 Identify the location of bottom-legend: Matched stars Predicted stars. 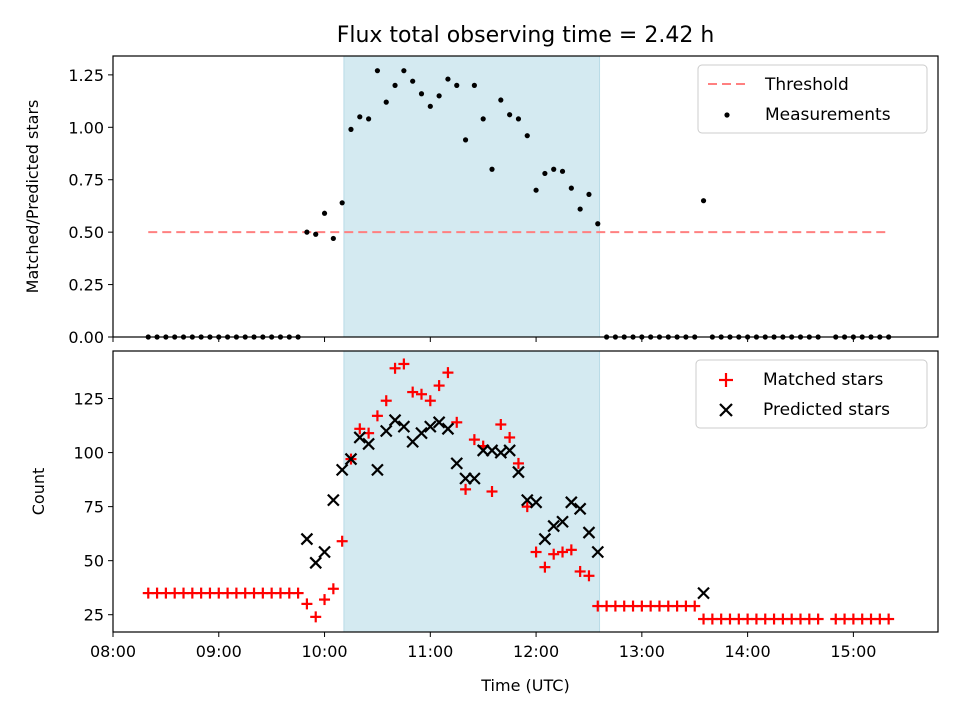
(811, 394).